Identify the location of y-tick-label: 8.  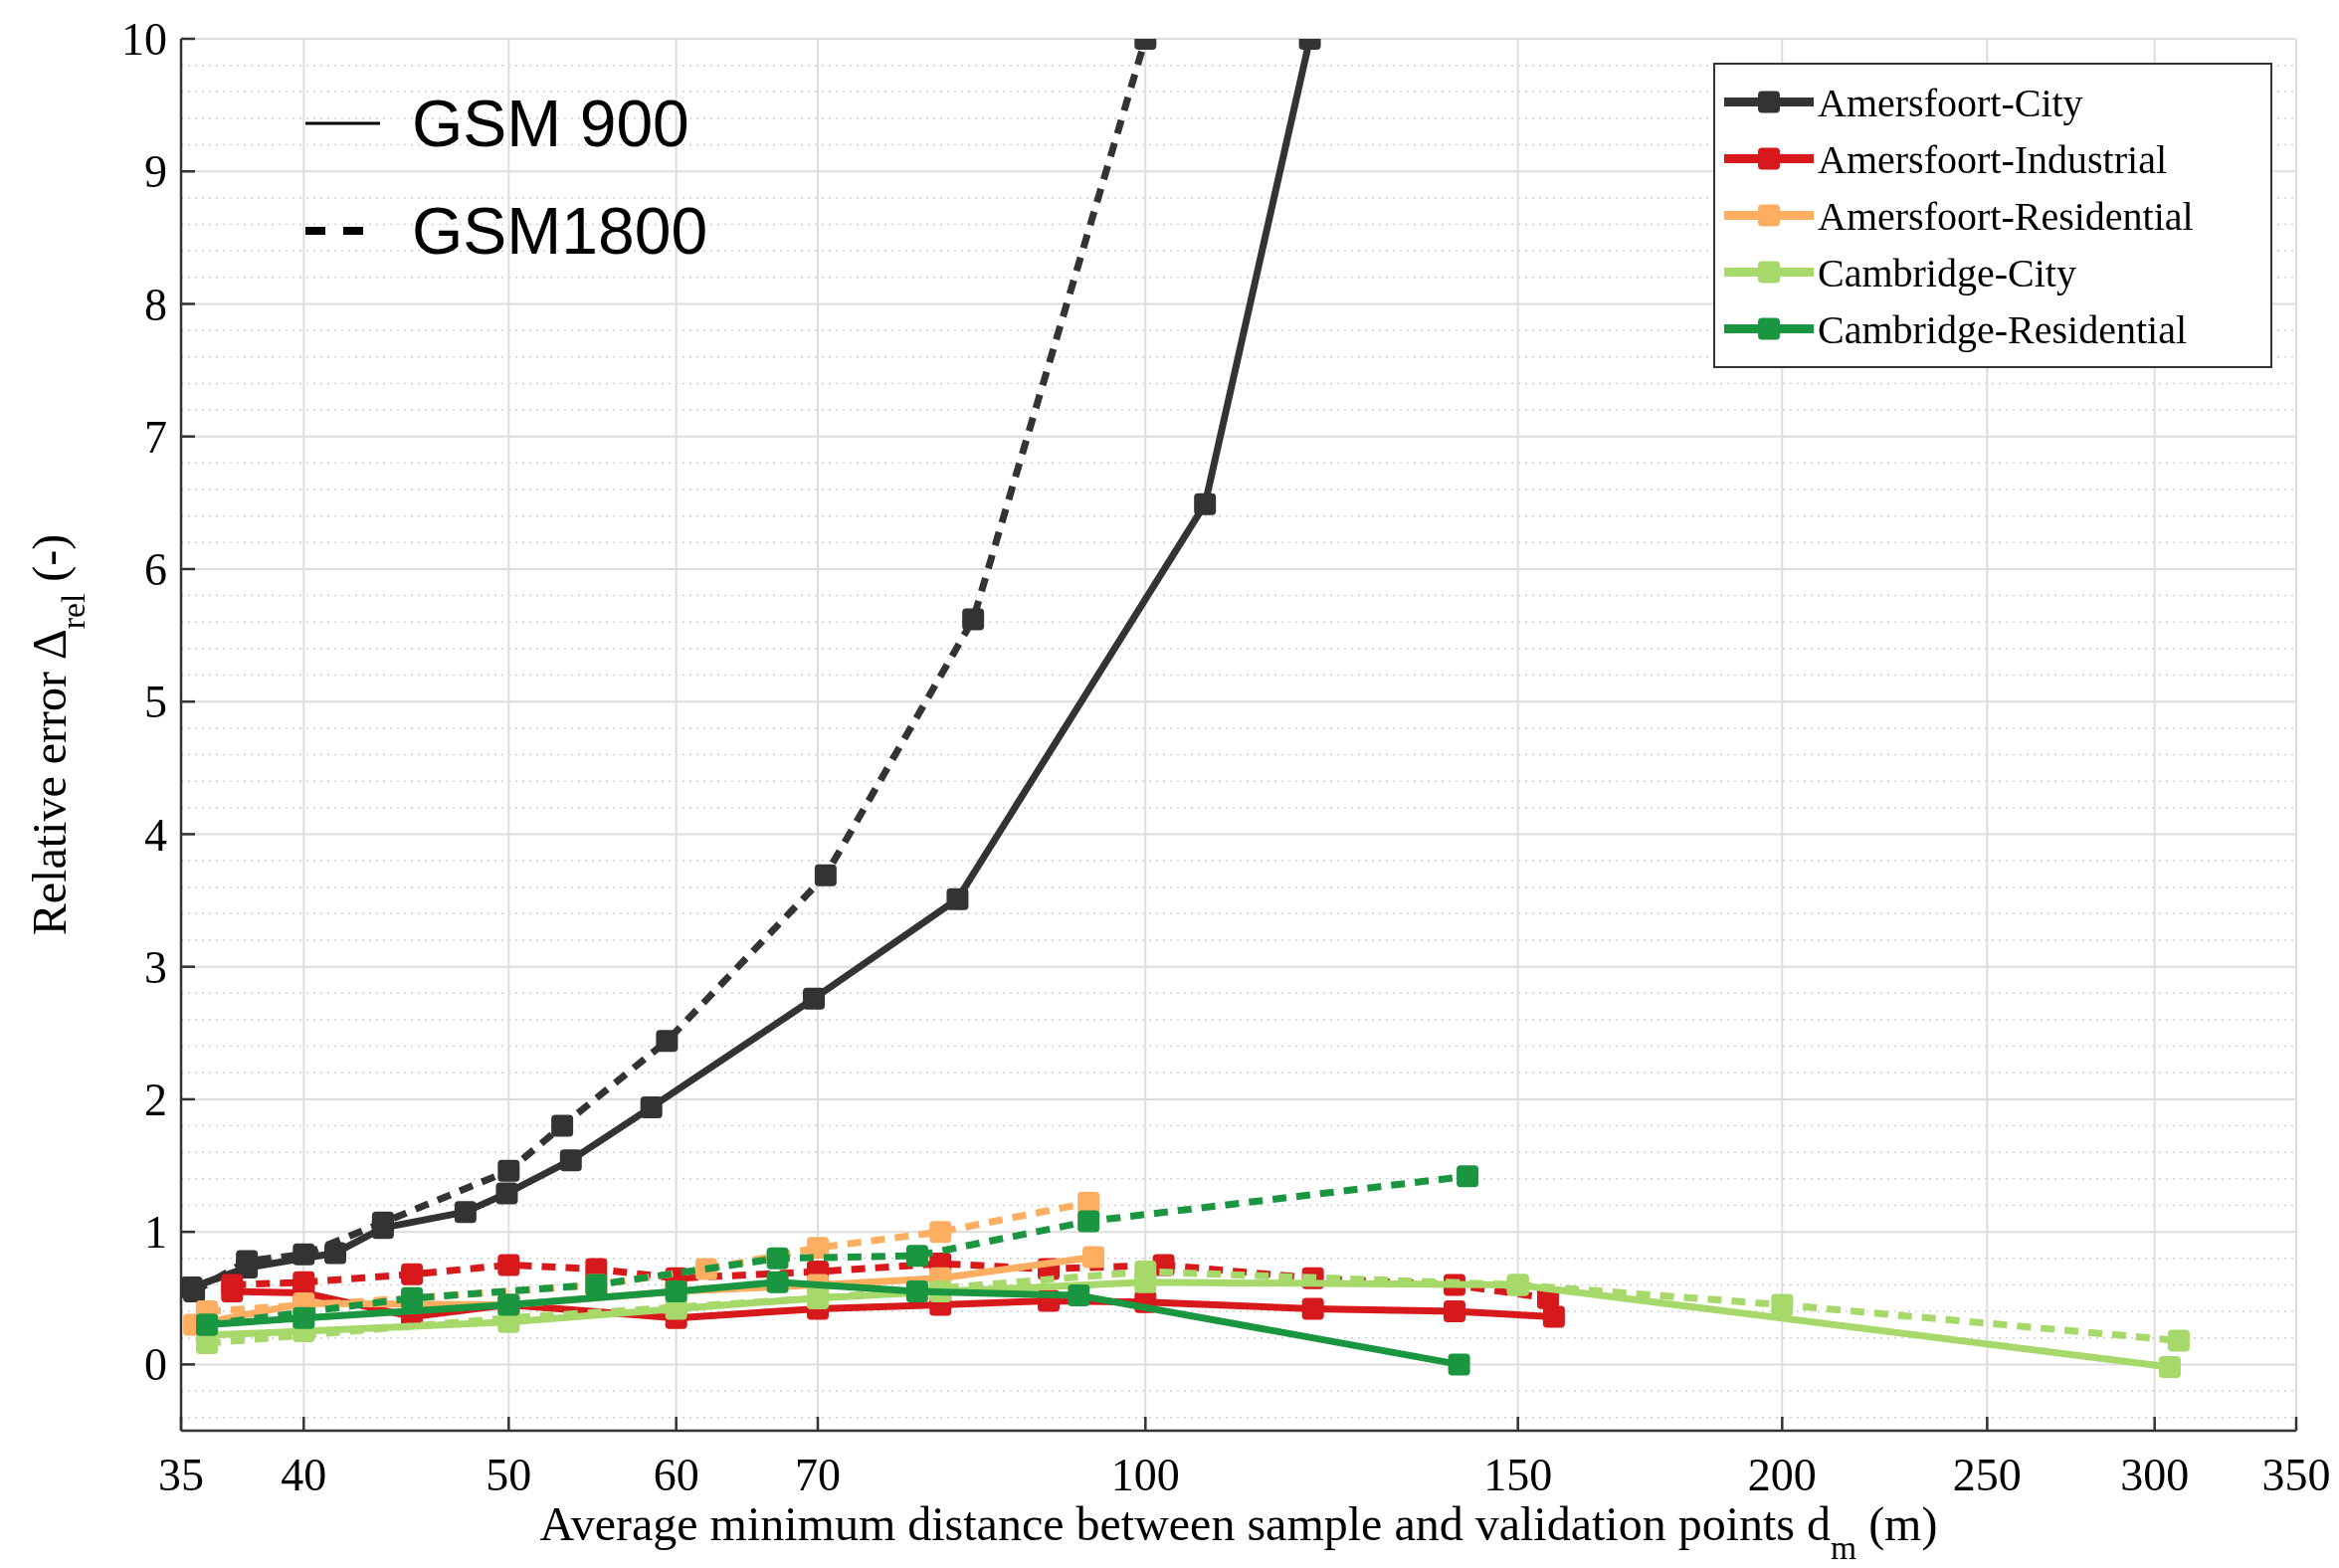
(155, 304).